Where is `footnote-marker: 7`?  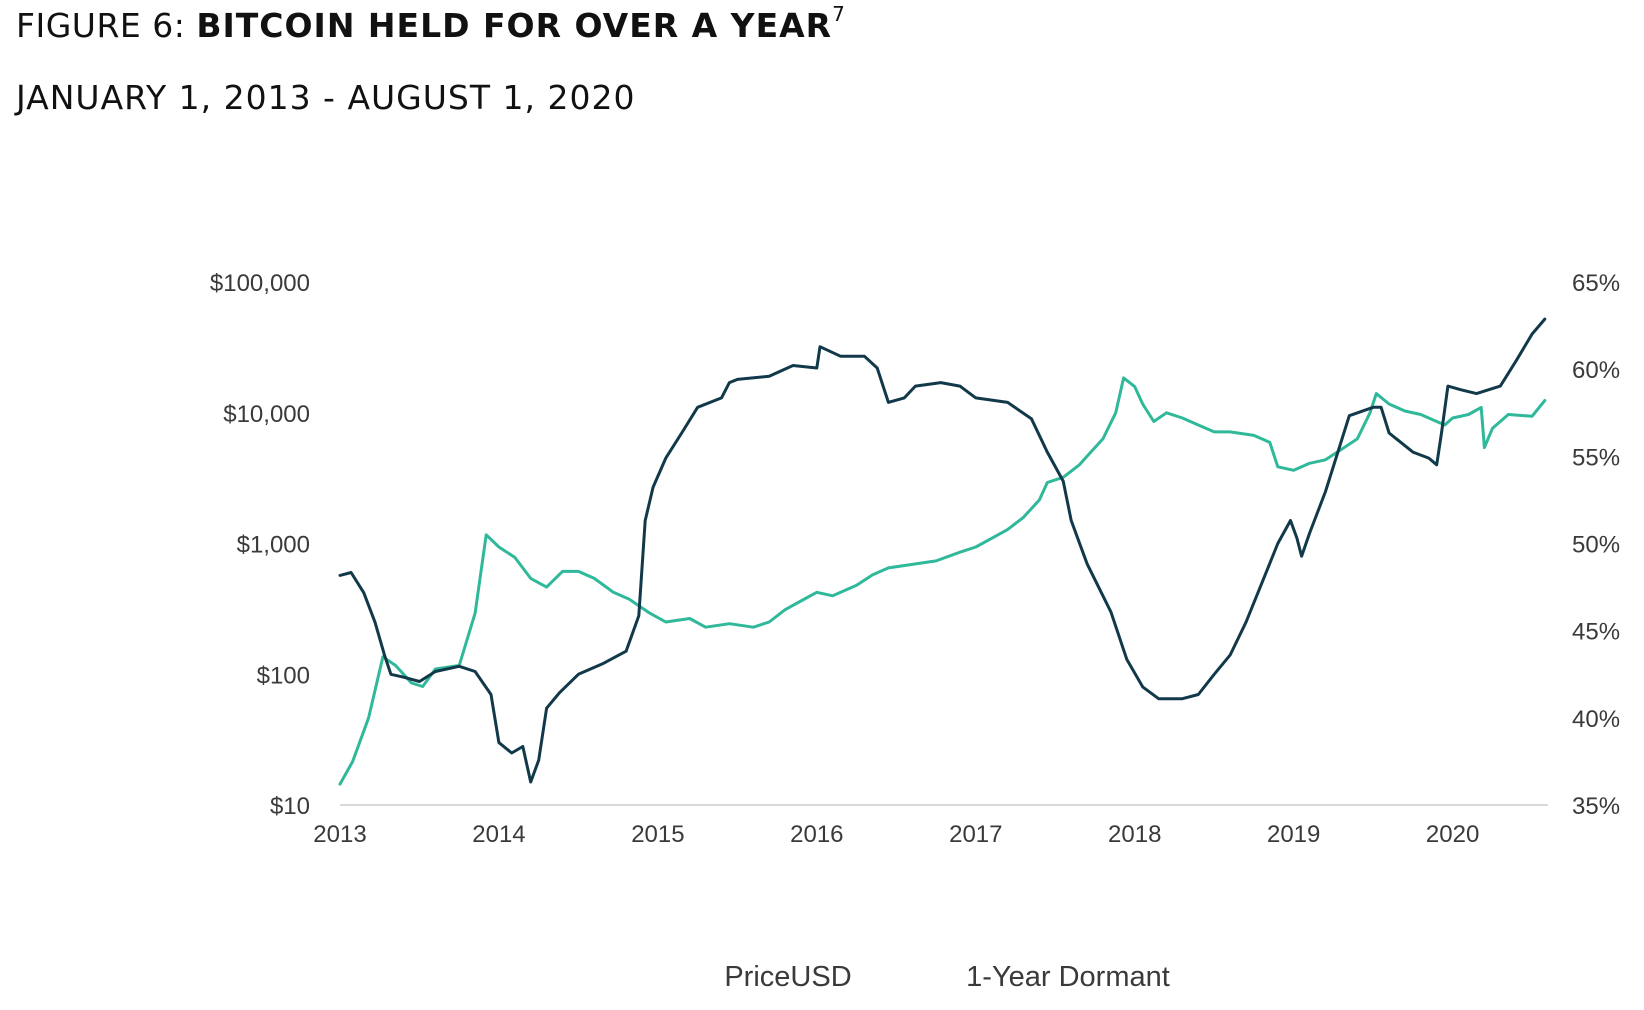 footnote-marker: 7 is located at coordinates (839, 14).